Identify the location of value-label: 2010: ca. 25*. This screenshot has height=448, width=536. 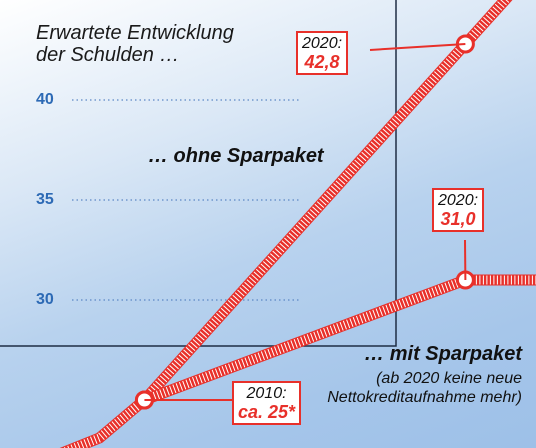
(267, 403).